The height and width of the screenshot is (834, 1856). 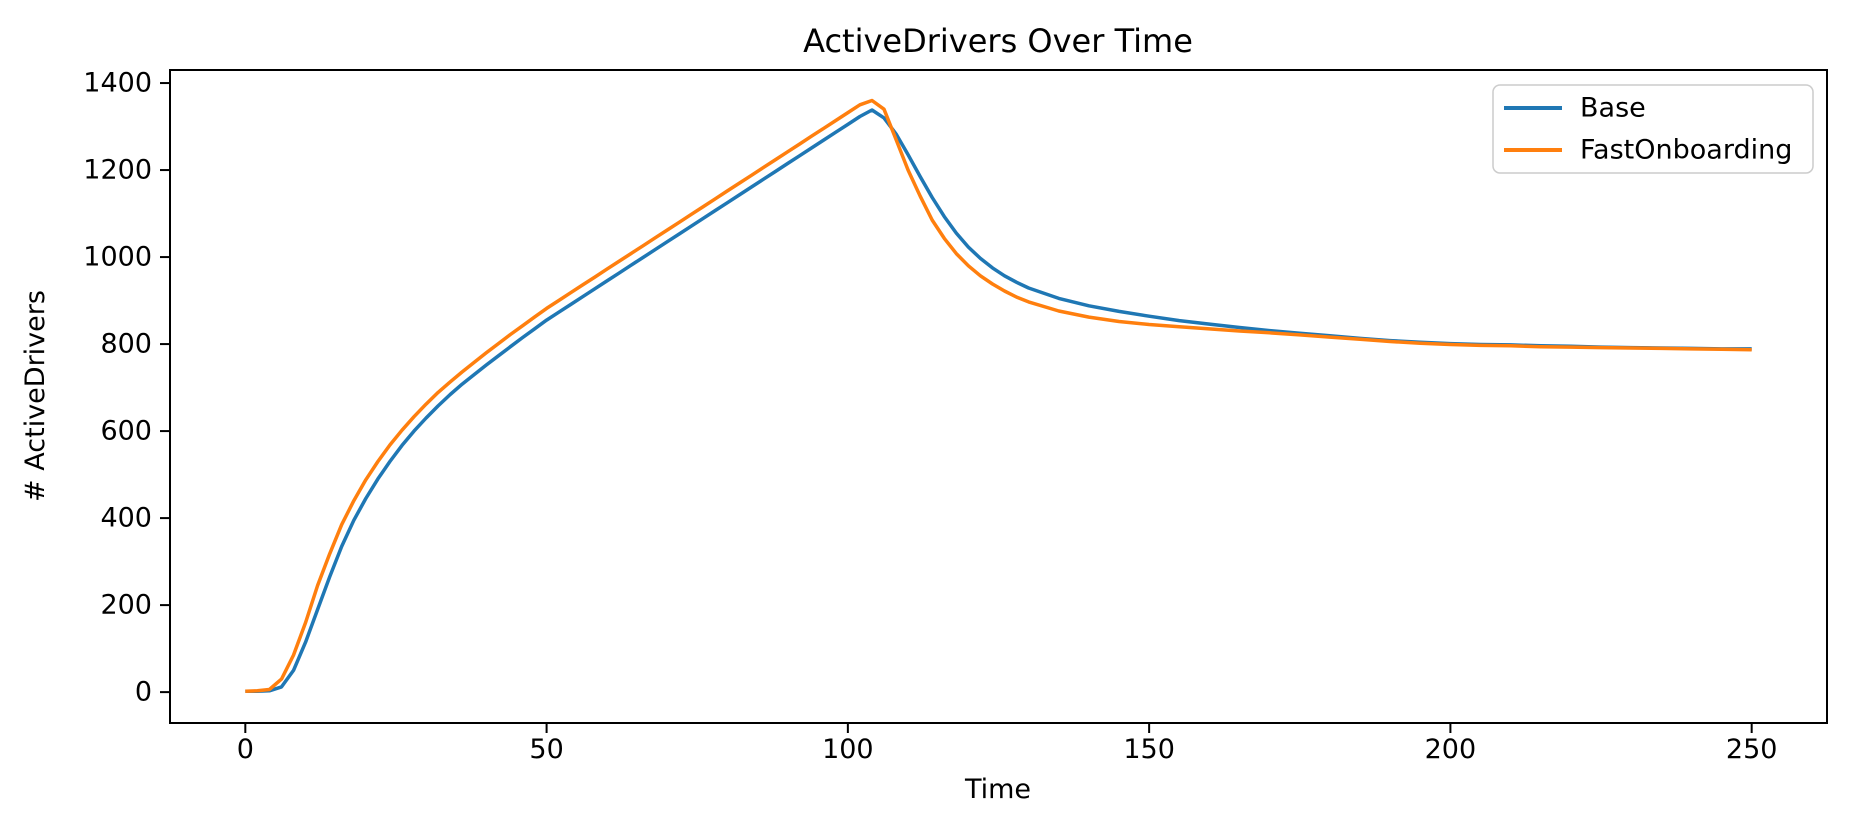 What do you see at coordinates (1686, 150) in the screenshot?
I see `legend-label-fastonboarding: FastOnboarding` at bounding box center [1686, 150].